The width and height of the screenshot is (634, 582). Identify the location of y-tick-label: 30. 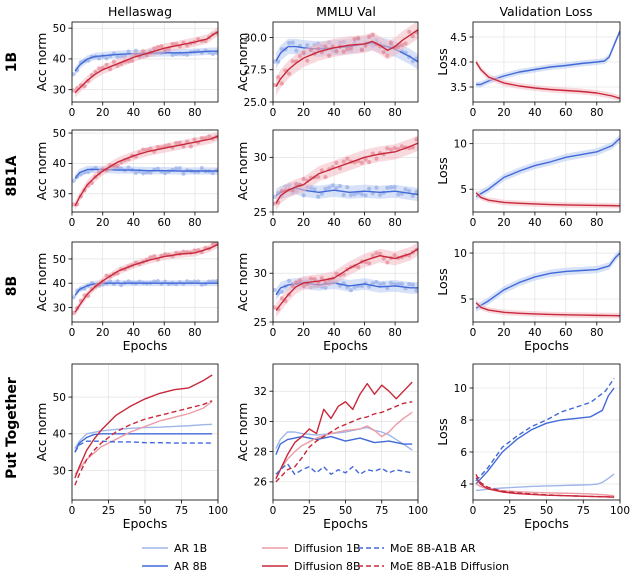
(59, 471).